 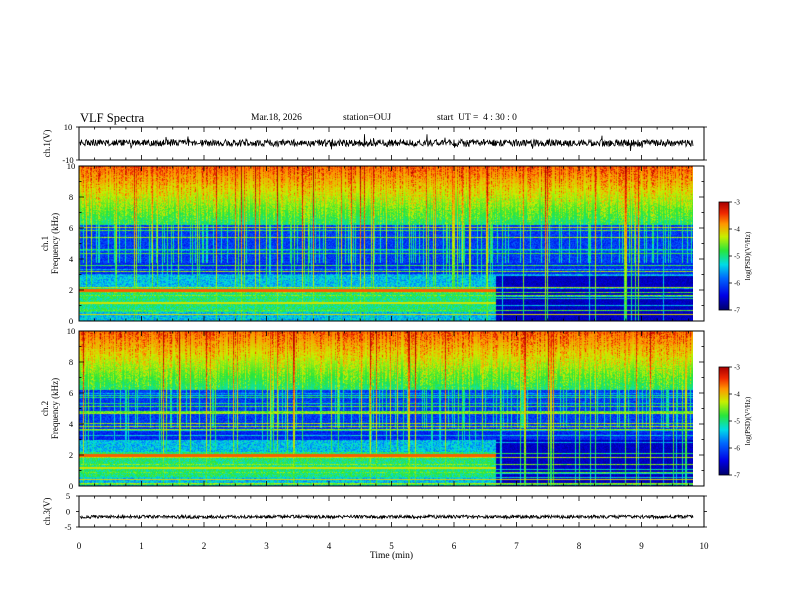 I want to click on ch1-waveform-ylabel: ch.1(V), so click(x=47, y=144).